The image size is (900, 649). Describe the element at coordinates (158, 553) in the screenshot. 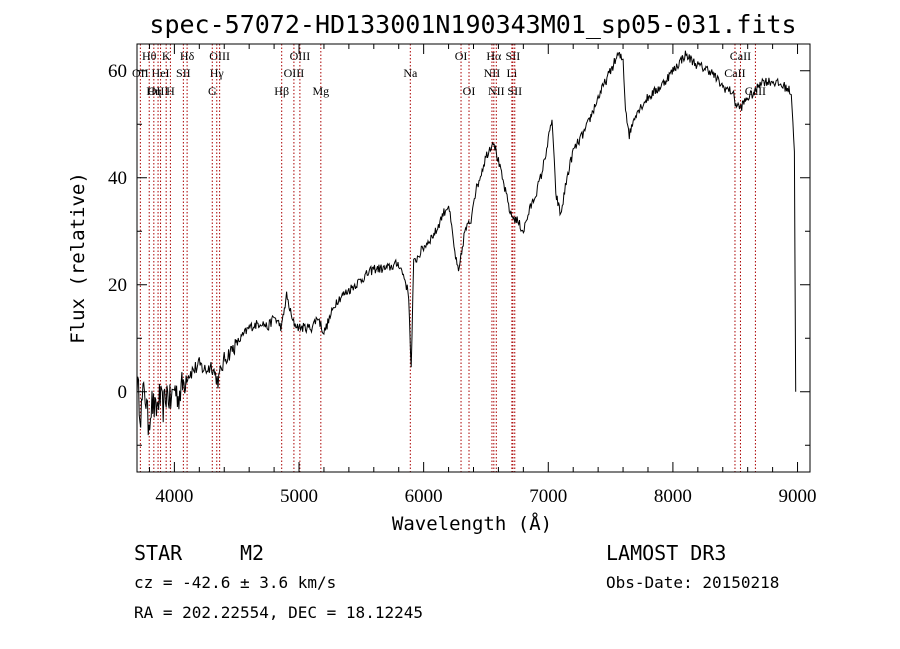

I see `object-class: STAR` at that location.